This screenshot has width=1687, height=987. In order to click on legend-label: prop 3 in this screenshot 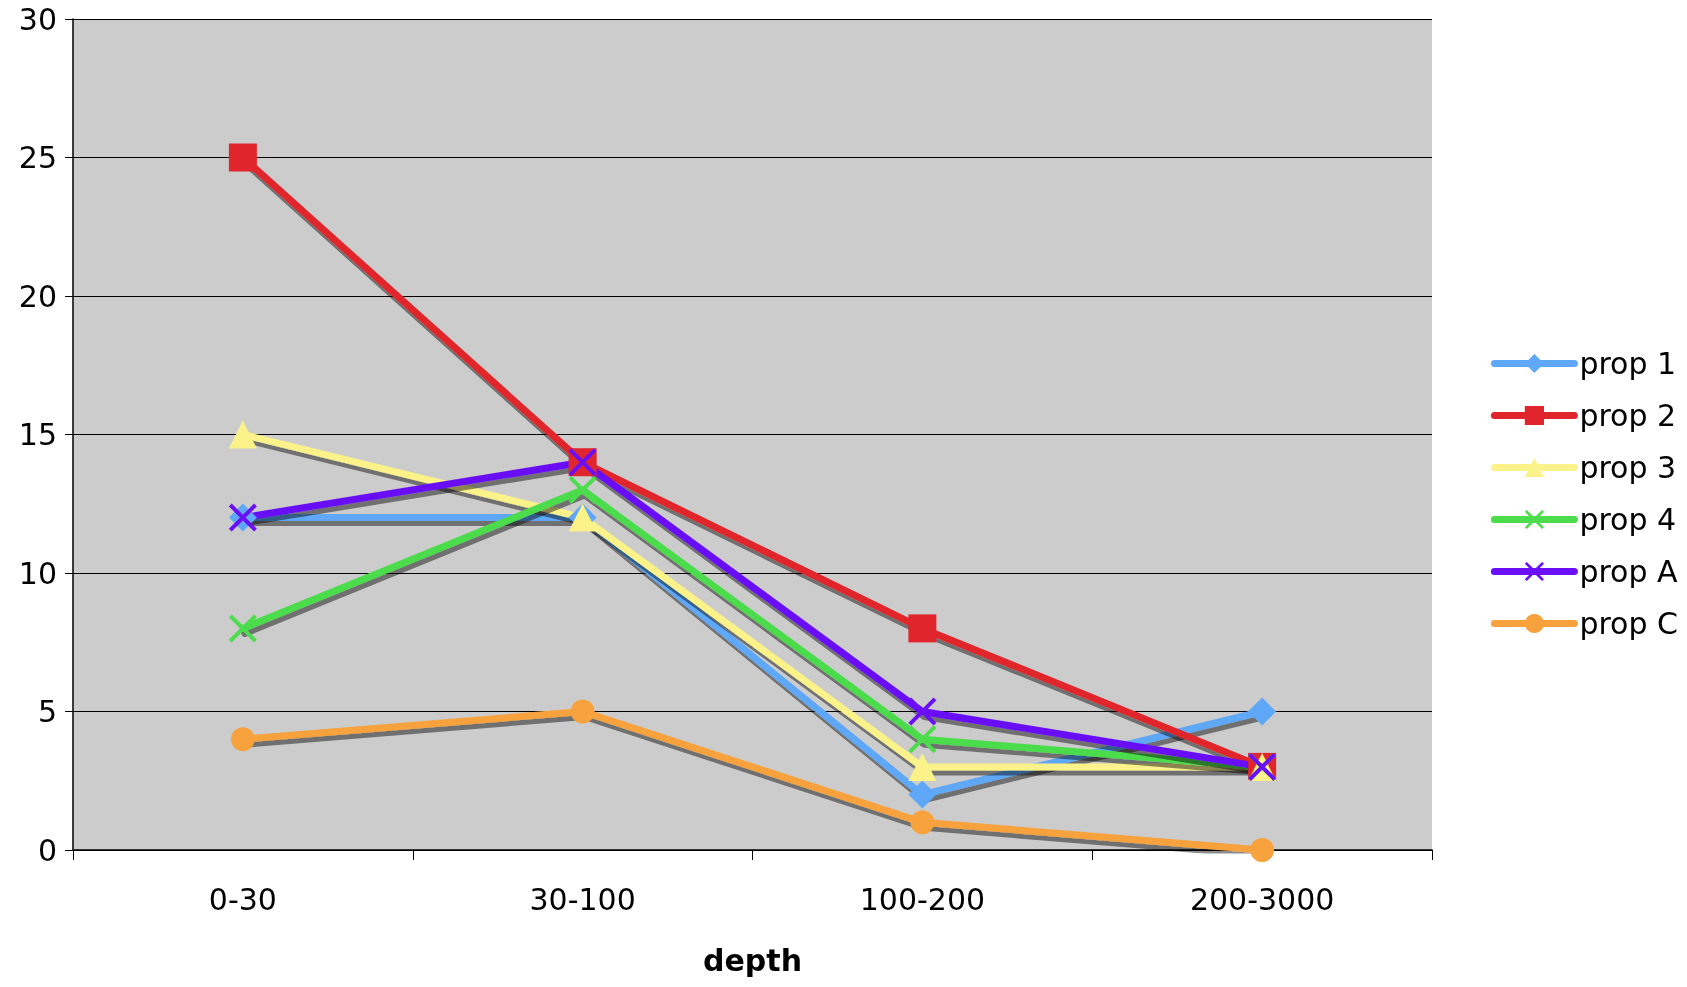, I will do `click(1628, 467)`.